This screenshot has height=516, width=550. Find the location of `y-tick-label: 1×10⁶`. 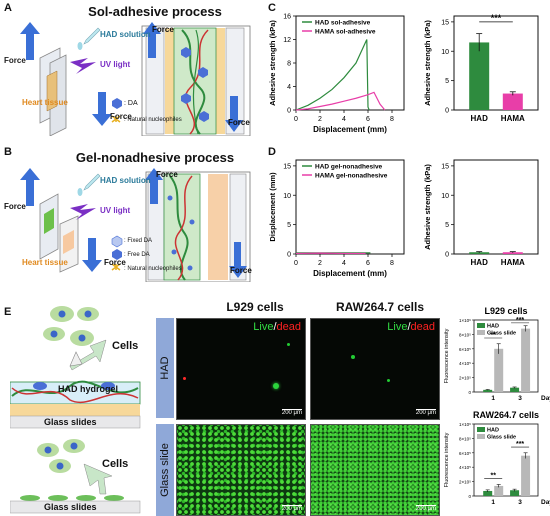

y-tick-label: 1×10⁶ is located at coordinates (465, 424).